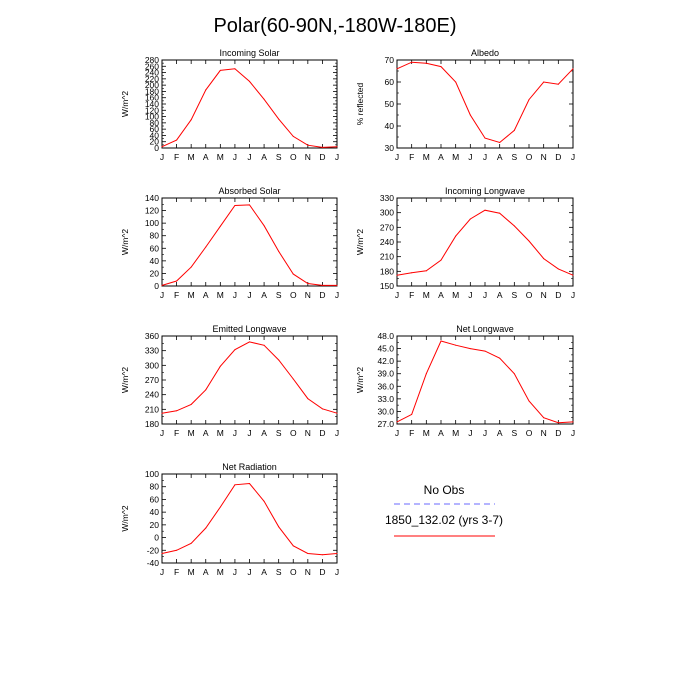 The width and height of the screenshot is (700, 700). What do you see at coordinates (387, 198) in the screenshot?
I see `y-tick-label: 330` at bounding box center [387, 198].